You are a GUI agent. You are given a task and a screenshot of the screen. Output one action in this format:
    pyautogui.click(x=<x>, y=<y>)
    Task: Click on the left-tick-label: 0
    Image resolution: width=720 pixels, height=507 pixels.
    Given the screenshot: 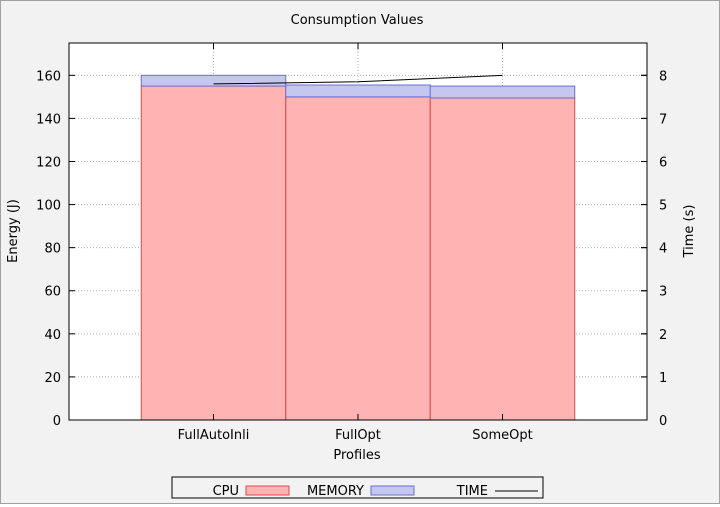 What is the action you would take?
    pyautogui.click(x=57, y=421)
    